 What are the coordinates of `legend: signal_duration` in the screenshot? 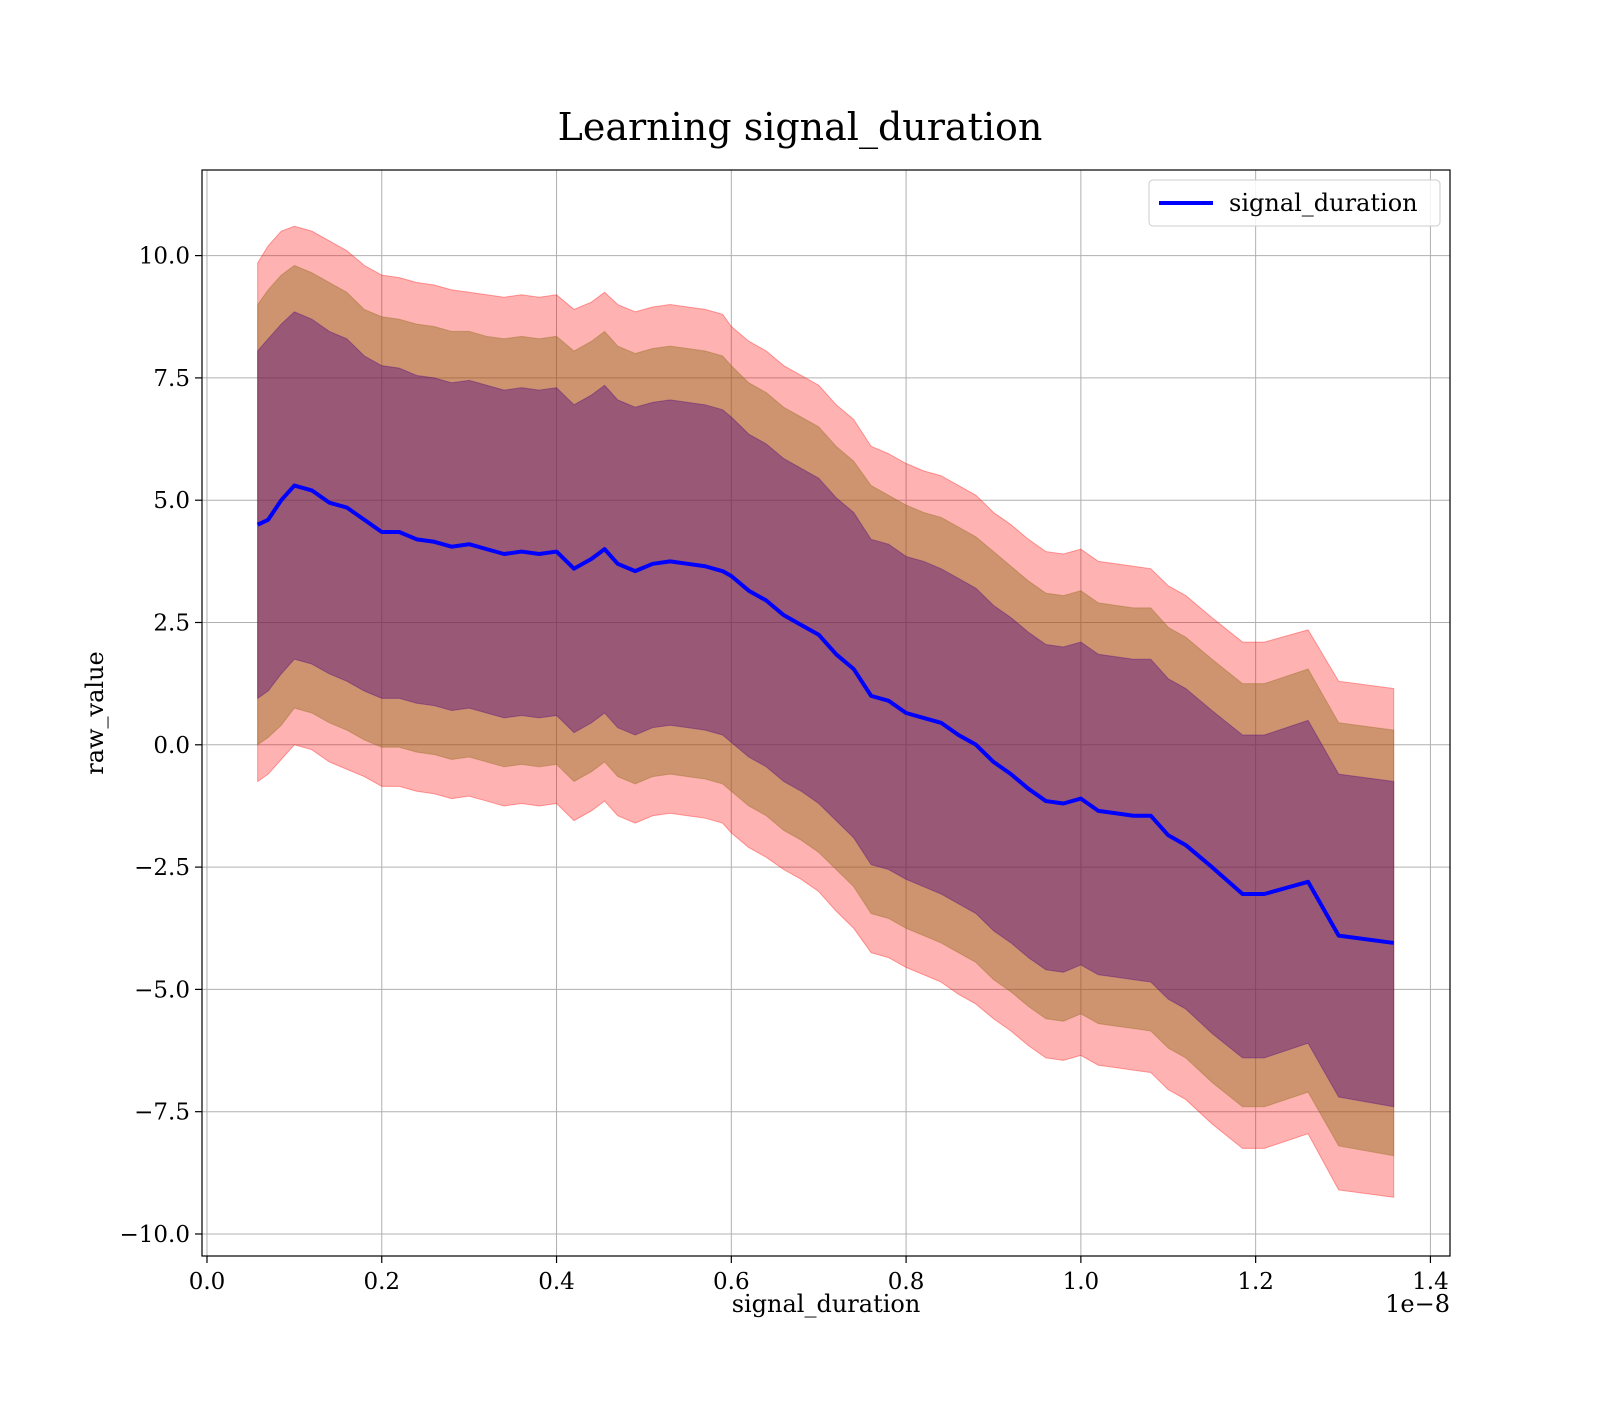 It's located at (1294, 203).